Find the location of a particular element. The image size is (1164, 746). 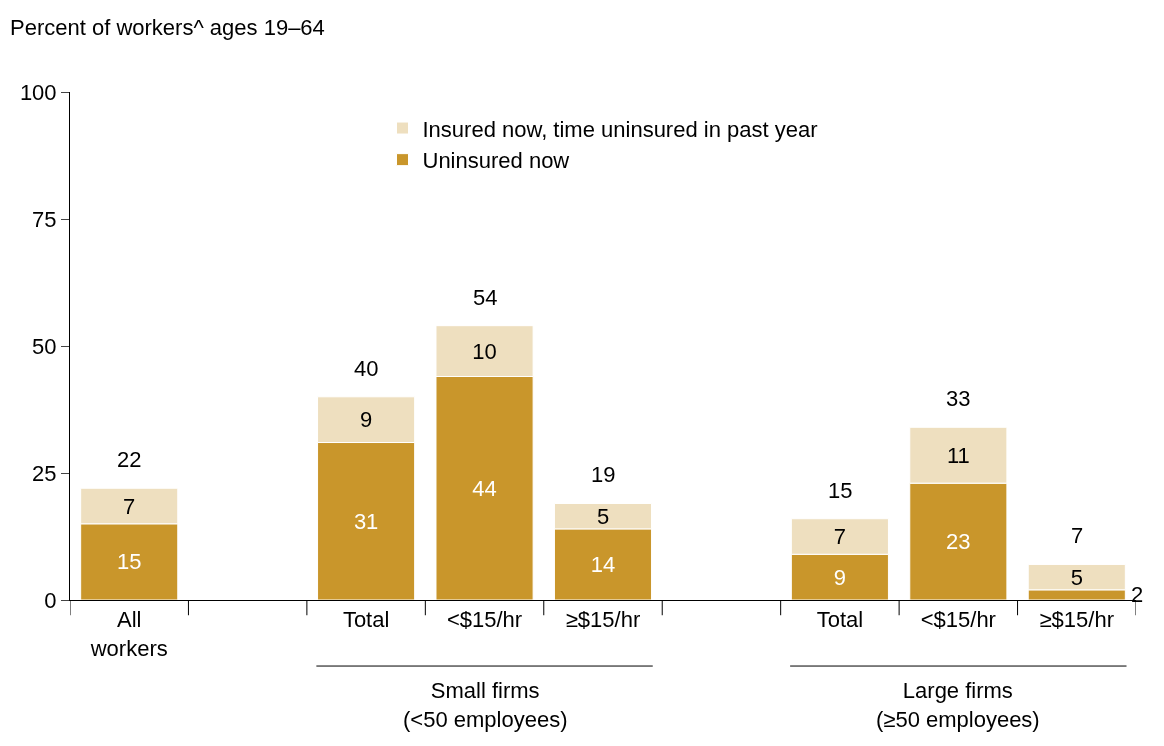

data-label: 23 is located at coordinates (958, 542).